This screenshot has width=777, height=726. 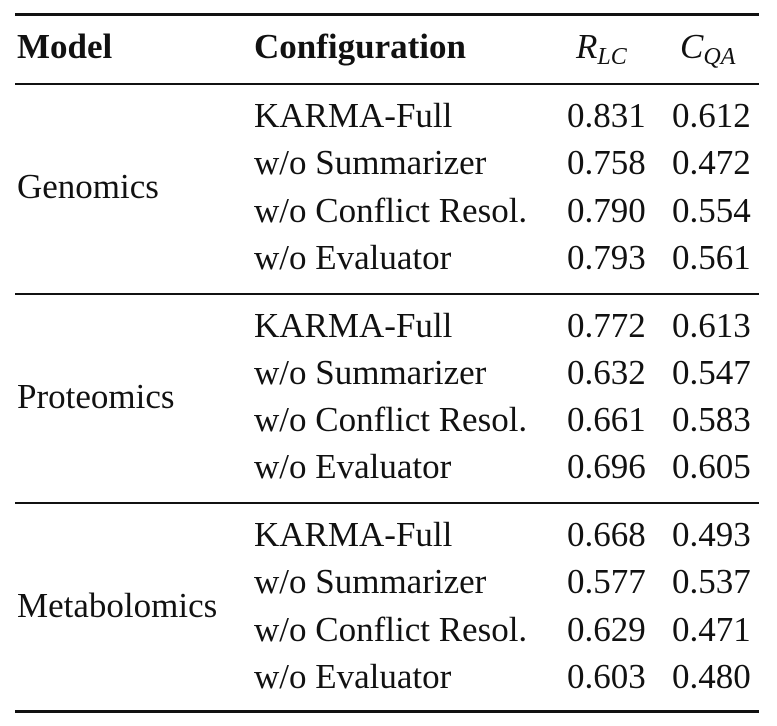 I want to click on header-configuration: Configuration, so click(x=360, y=46).